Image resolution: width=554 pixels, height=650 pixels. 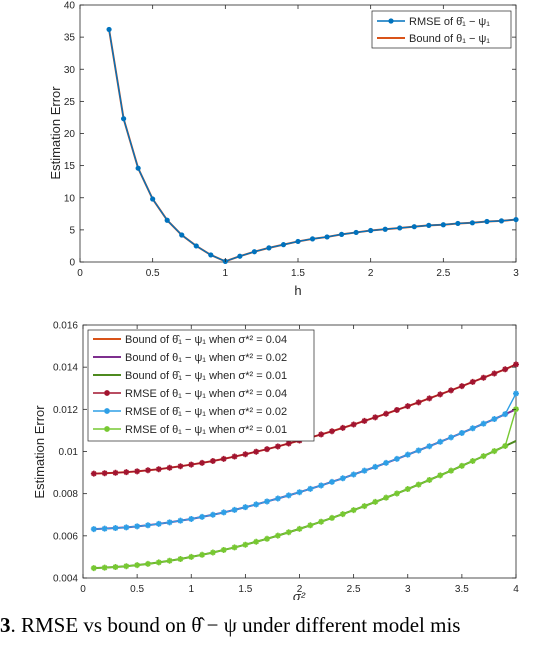 I want to click on x-axis-label-top: h, so click(x=297, y=290).